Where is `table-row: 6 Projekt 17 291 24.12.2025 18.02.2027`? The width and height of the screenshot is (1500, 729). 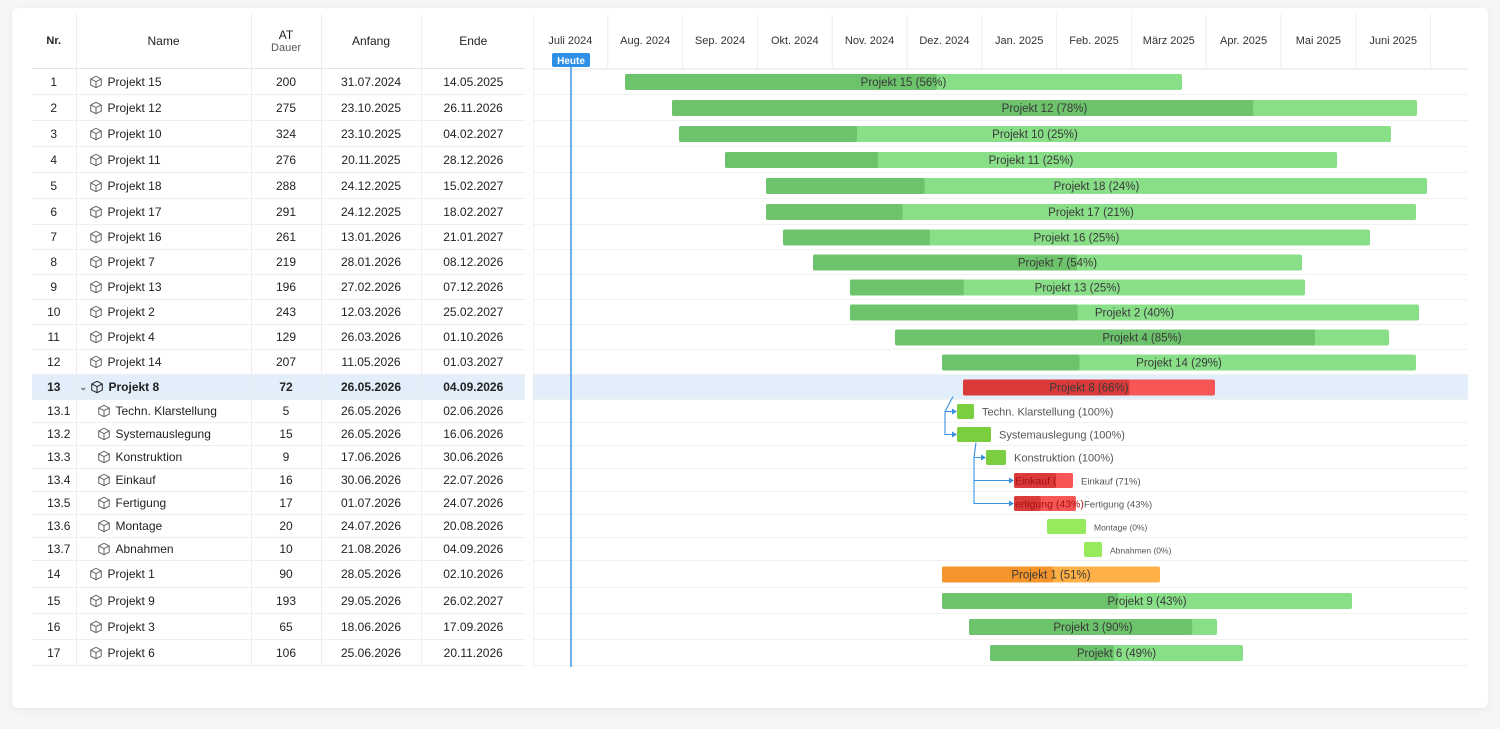 table-row: 6 Projekt 17 291 24.12.2025 18.02.2027 is located at coordinates (278, 211).